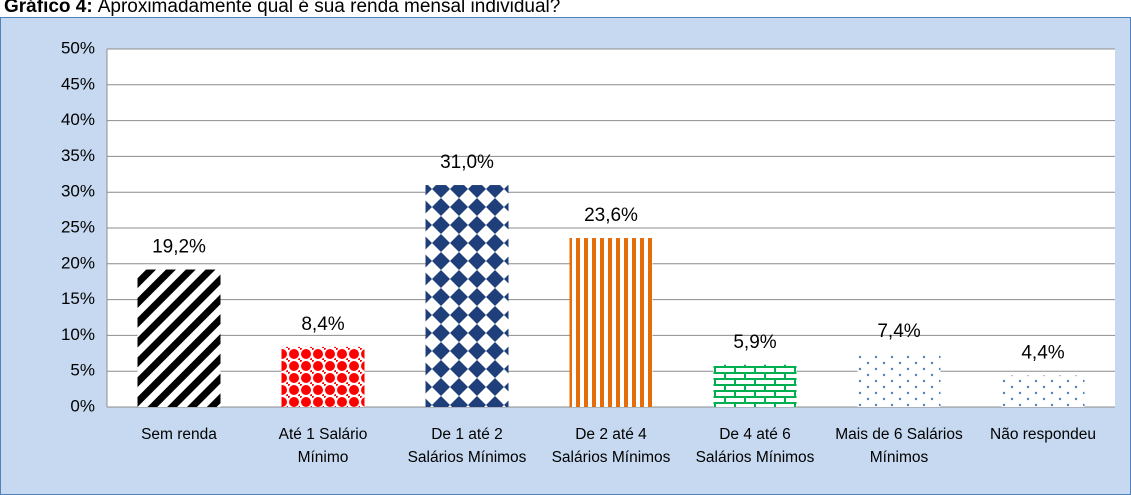 This screenshot has height=495, width=1131. What do you see at coordinates (78, 155) in the screenshot?
I see `y-tick-label: 35%` at bounding box center [78, 155].